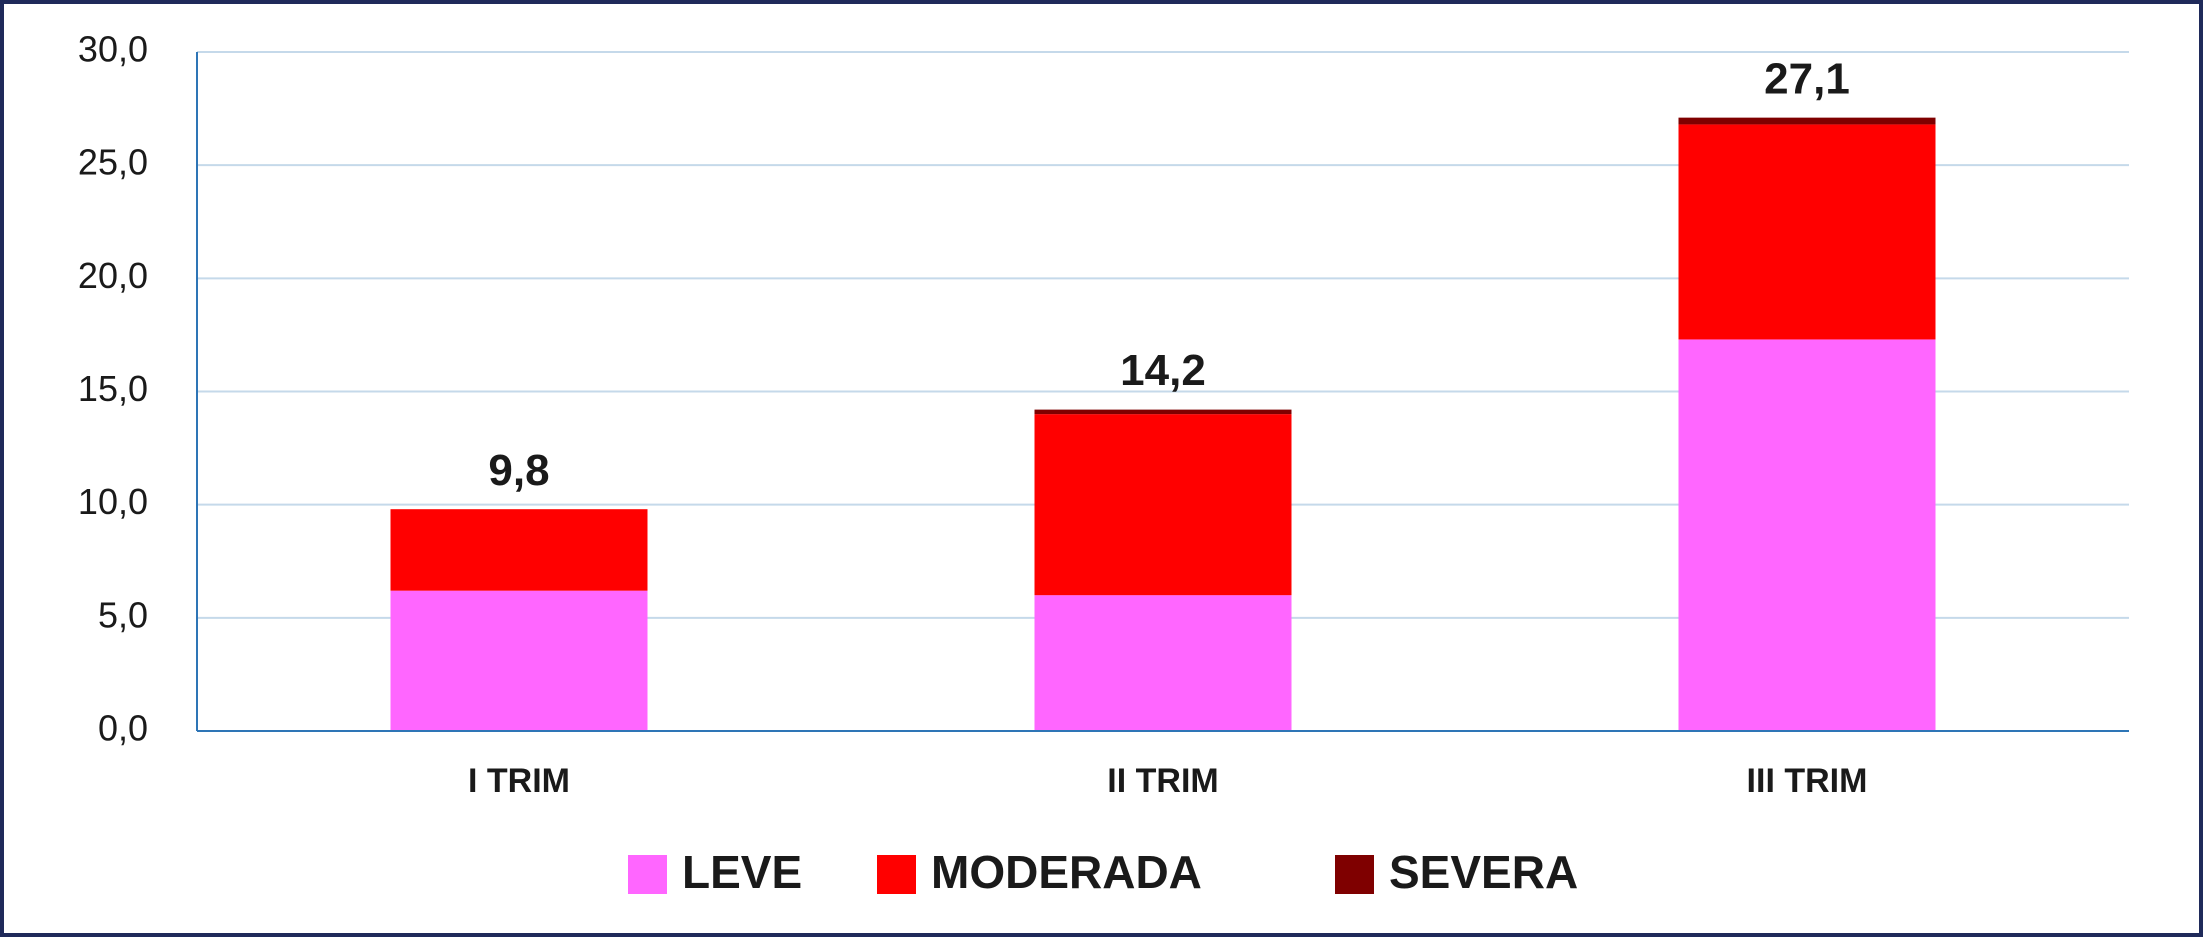 Image resolution: width=2203 pixels, height=937 pixels. I want to click on y-tick-label: 25,0, so click(113, 162).